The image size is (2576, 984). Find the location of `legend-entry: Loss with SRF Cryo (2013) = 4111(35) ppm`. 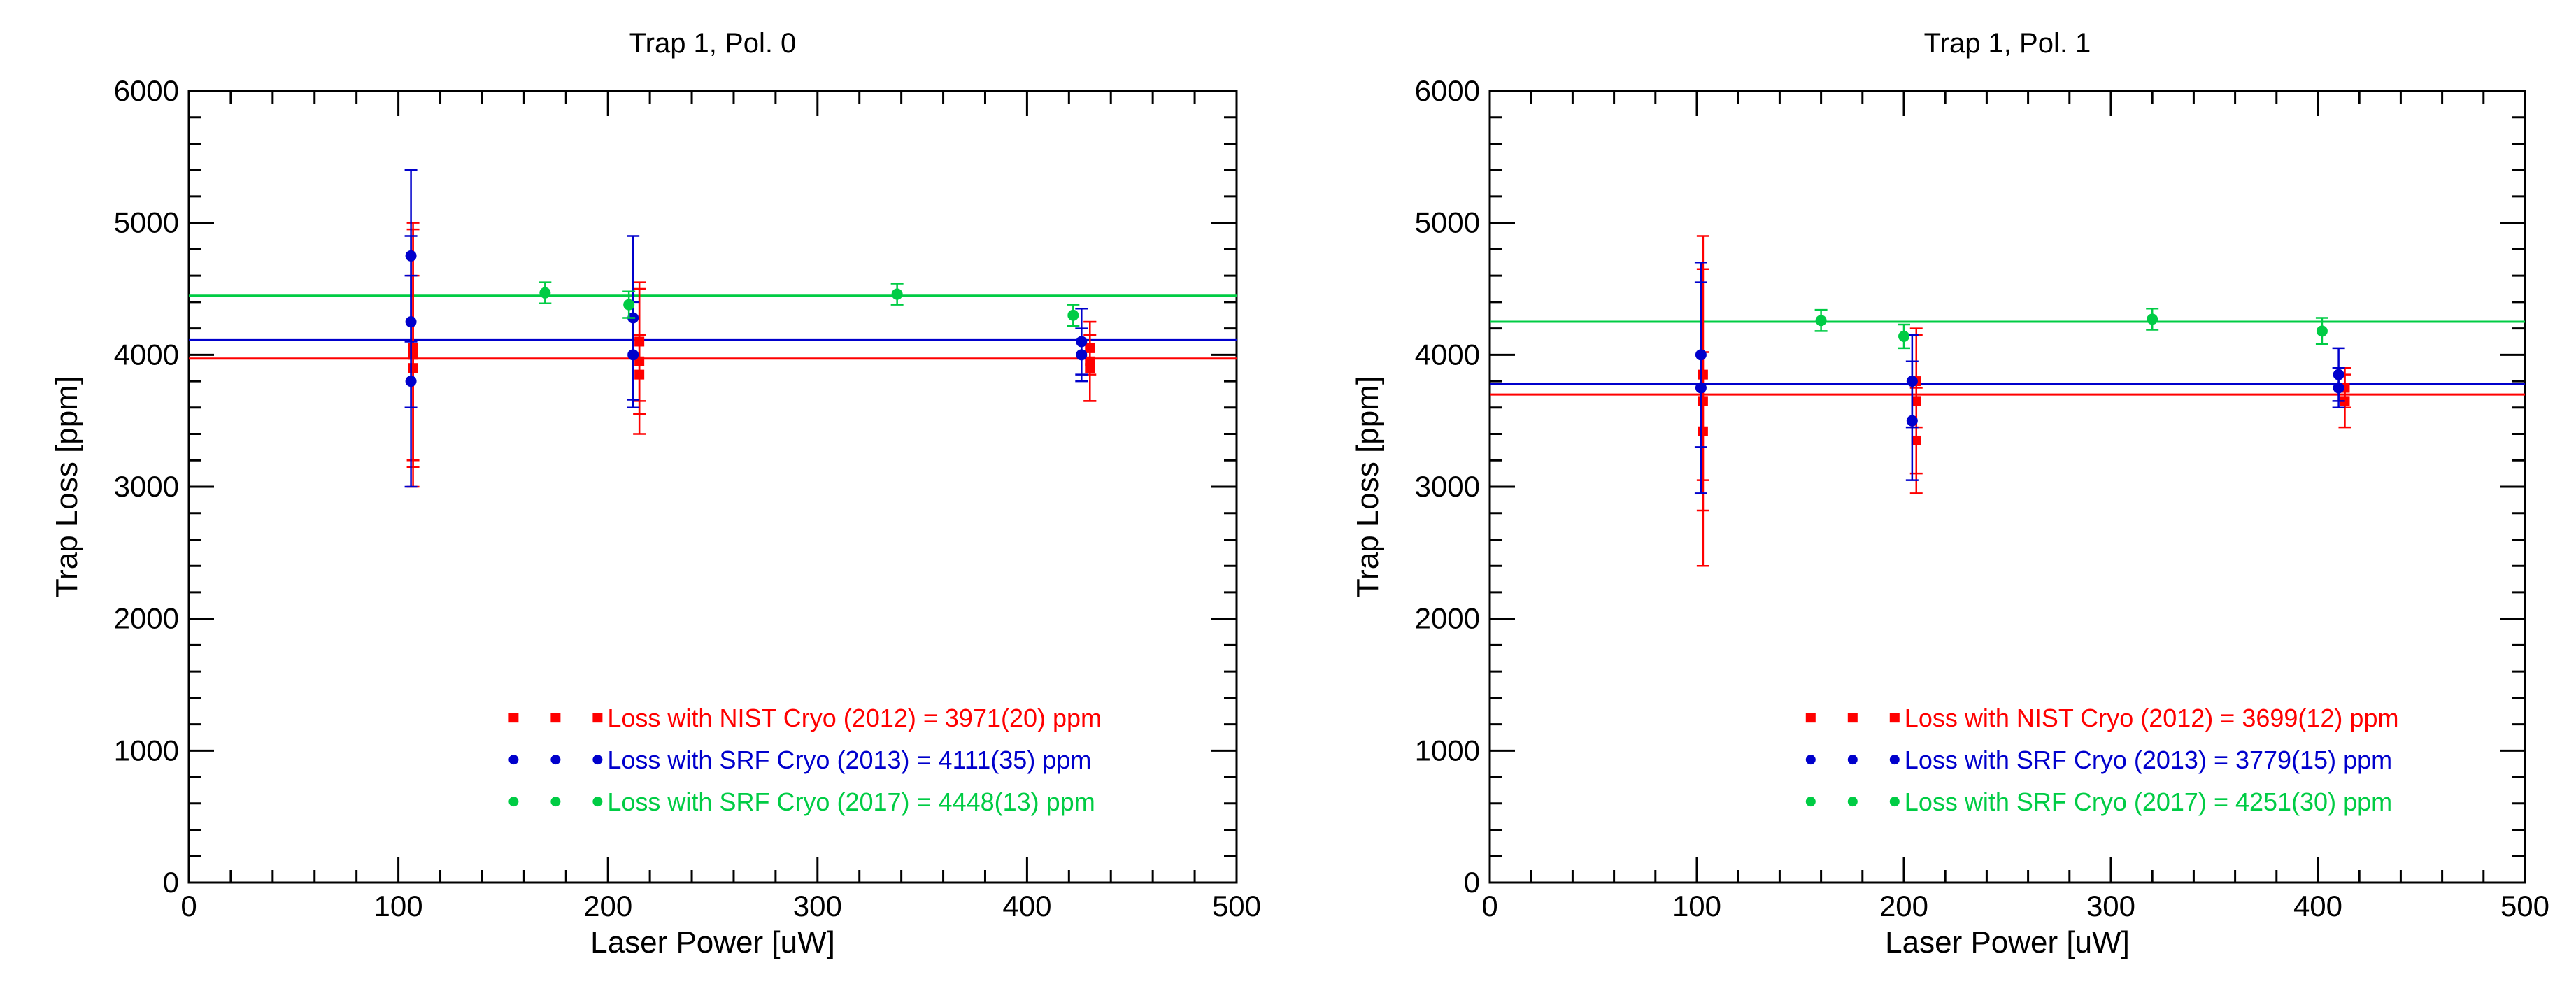

legend-entry: Loss with SRF Cryo (2013) = 4111(35) ppm is located at coordinates (799, 760).